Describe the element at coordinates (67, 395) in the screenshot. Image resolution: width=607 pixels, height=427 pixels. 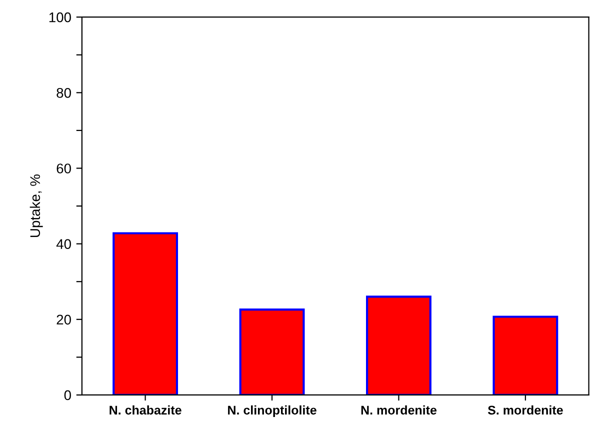
I see `y-tick-label: 0` at that location.